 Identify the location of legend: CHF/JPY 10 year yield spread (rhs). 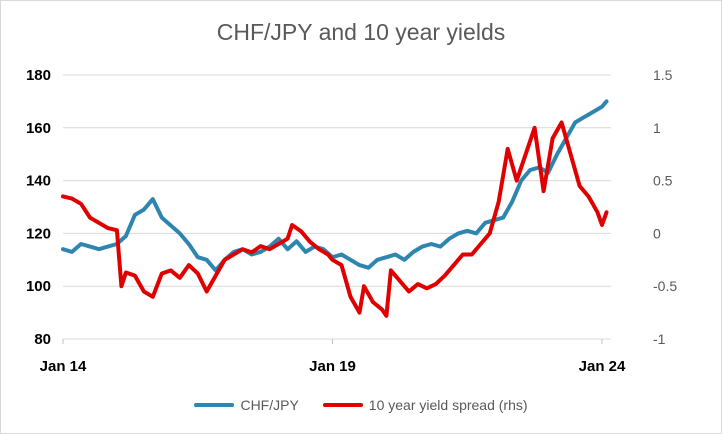
(361, 405).